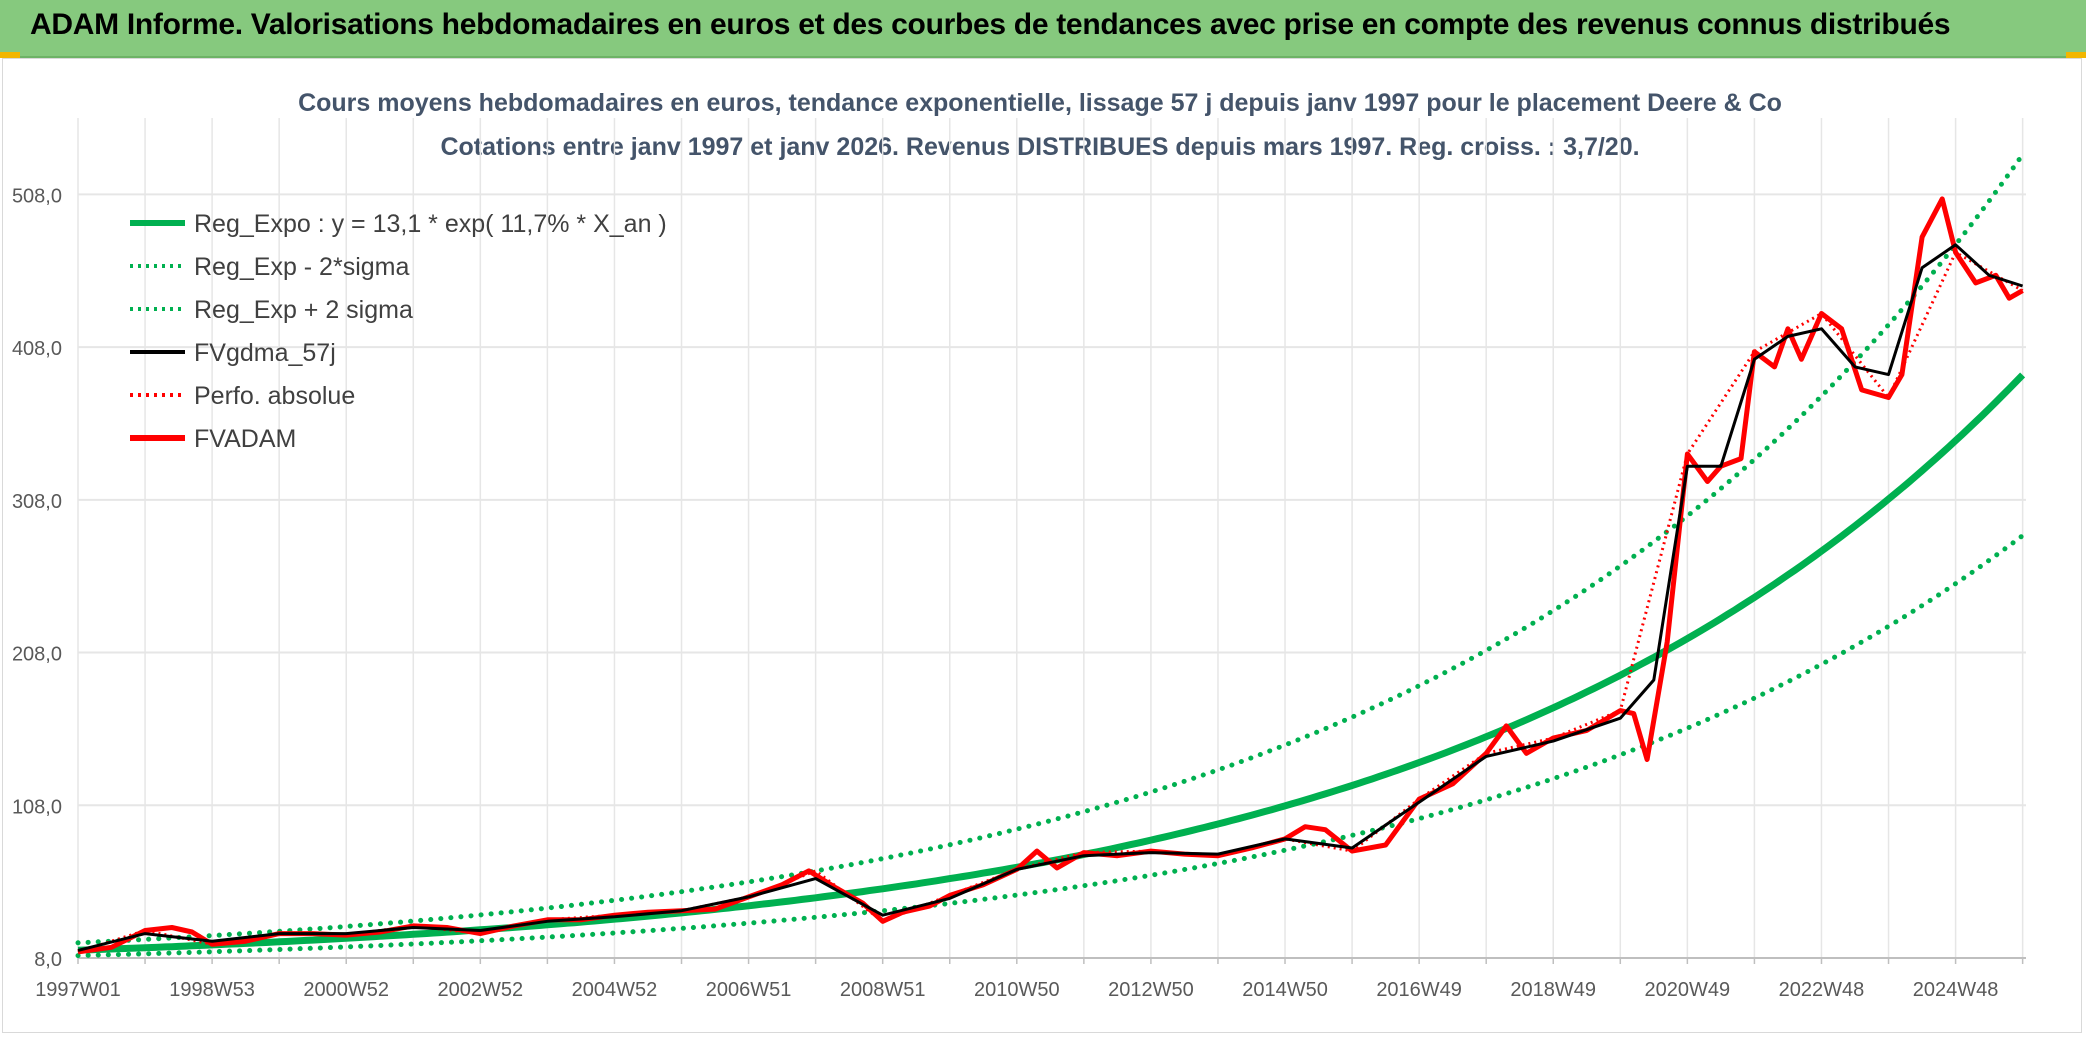  I want to click on x-tick-label: 2010W50, so click(1017, 990).